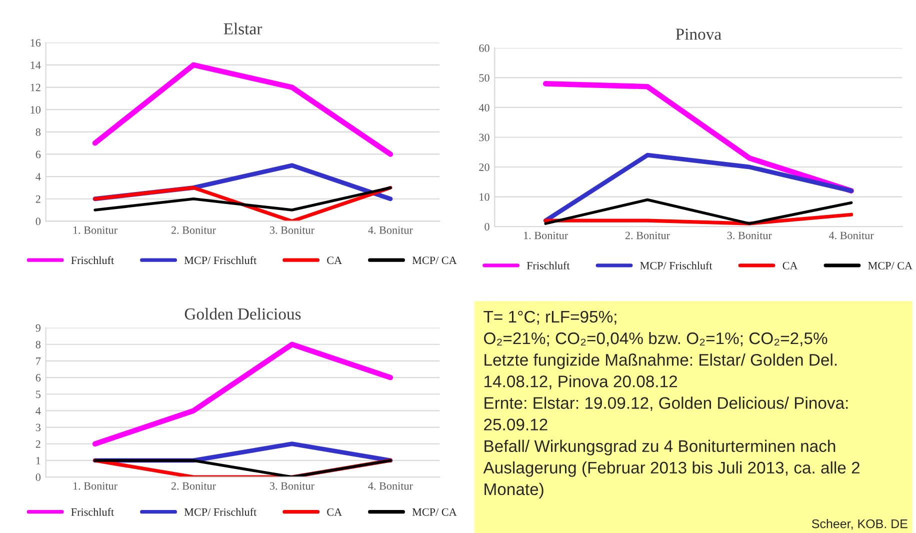 This screenshot has height=533, width=916. Describe the element at coordinates (699, 34) in the screenshot. I see `chart-title: Pinova` at that location.